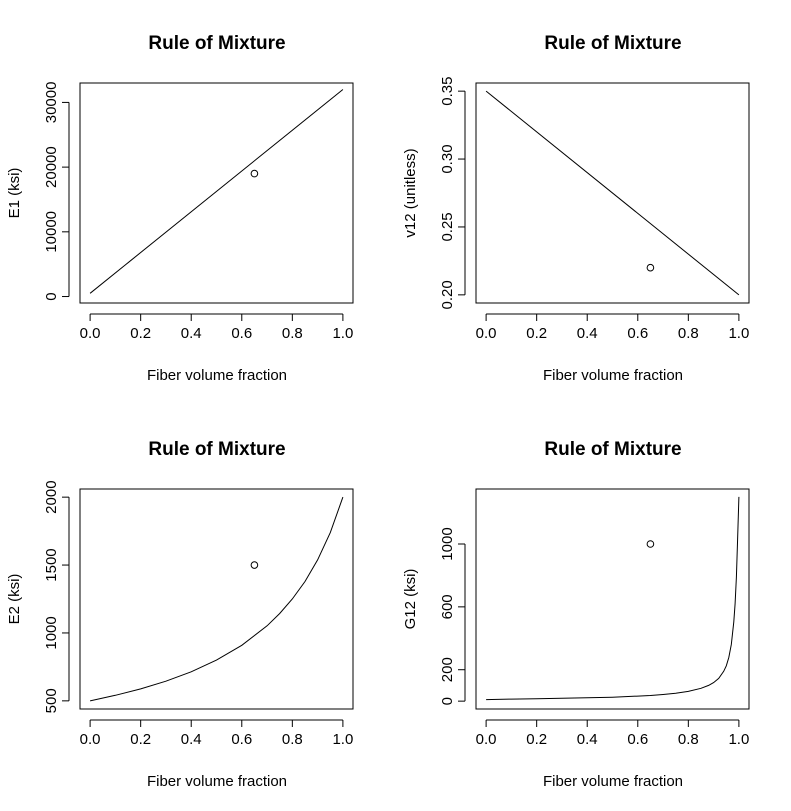 The image size is (791, 811). What do you see at coordinates (447, 669) in the screenshot?
I see `y-tick-label: 200` at bounding box center [447, 669].